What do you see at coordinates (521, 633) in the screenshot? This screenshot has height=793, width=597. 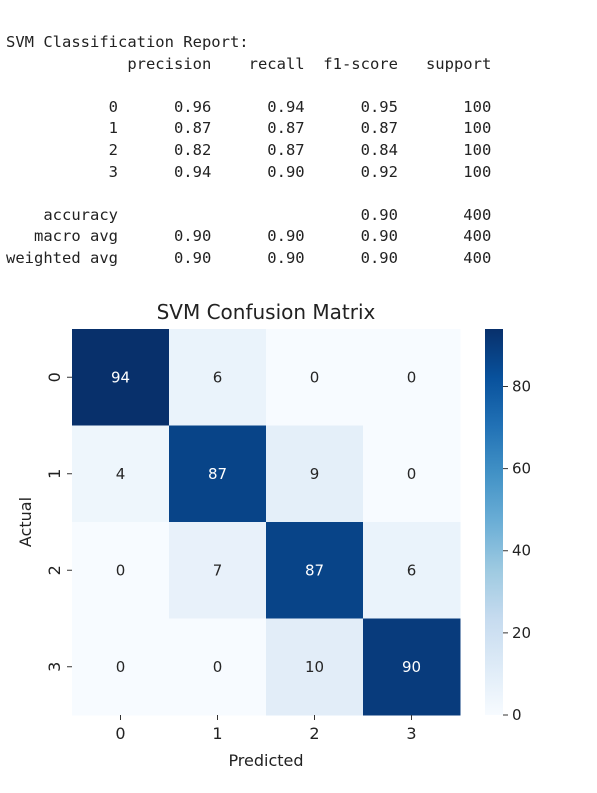 I see `colorbar-tick-label: 20` at bounding box center [521, 633].